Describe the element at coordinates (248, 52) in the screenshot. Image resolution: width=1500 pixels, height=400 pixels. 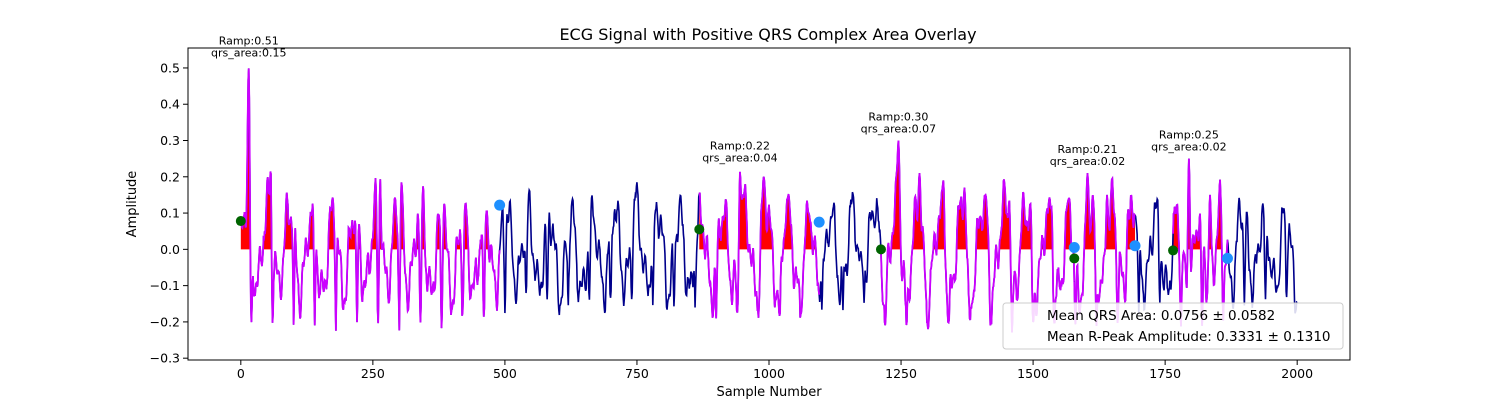
I see `peak-area-label-0: qrs_area:0.15` at that location.